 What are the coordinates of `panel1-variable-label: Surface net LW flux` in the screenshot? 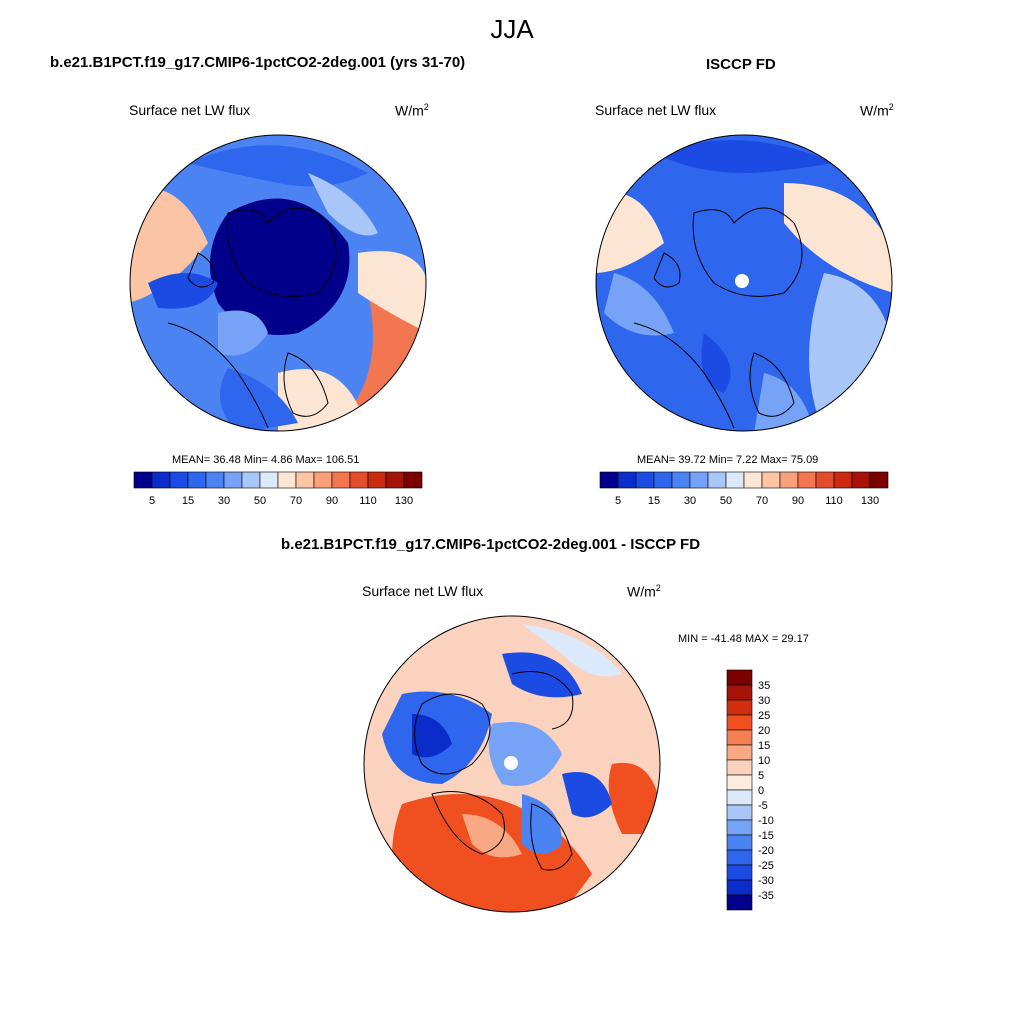 It's located at (190, 110).